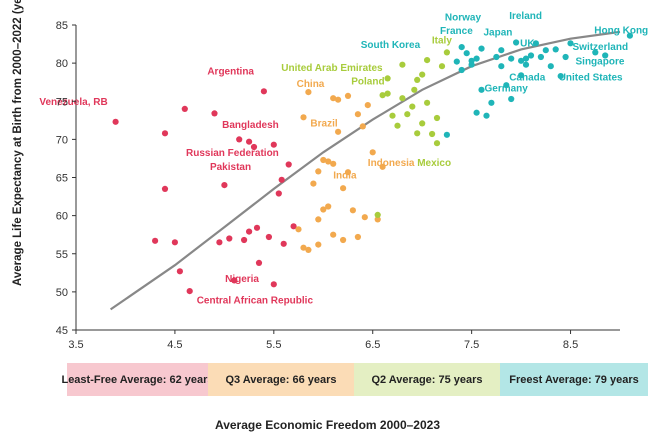 The width and height of the screenshot is (655, 447). I want to click on x-axis-title: Average Economic Freedom 2000–2023, so click(327, 425).